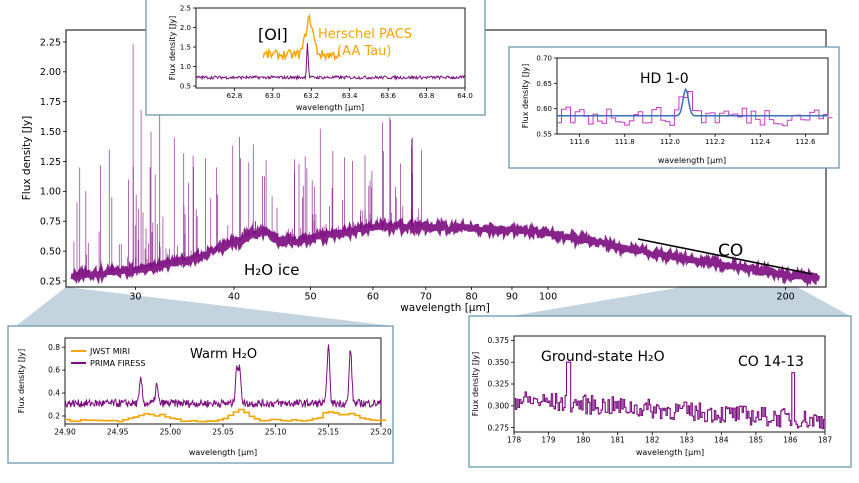 The width and height of the screenshot is (859, 483). What do you see at coordinates (472, 297) in the screenshot?
I see `x-tick-label: 80` at bounding box center [472, 297].